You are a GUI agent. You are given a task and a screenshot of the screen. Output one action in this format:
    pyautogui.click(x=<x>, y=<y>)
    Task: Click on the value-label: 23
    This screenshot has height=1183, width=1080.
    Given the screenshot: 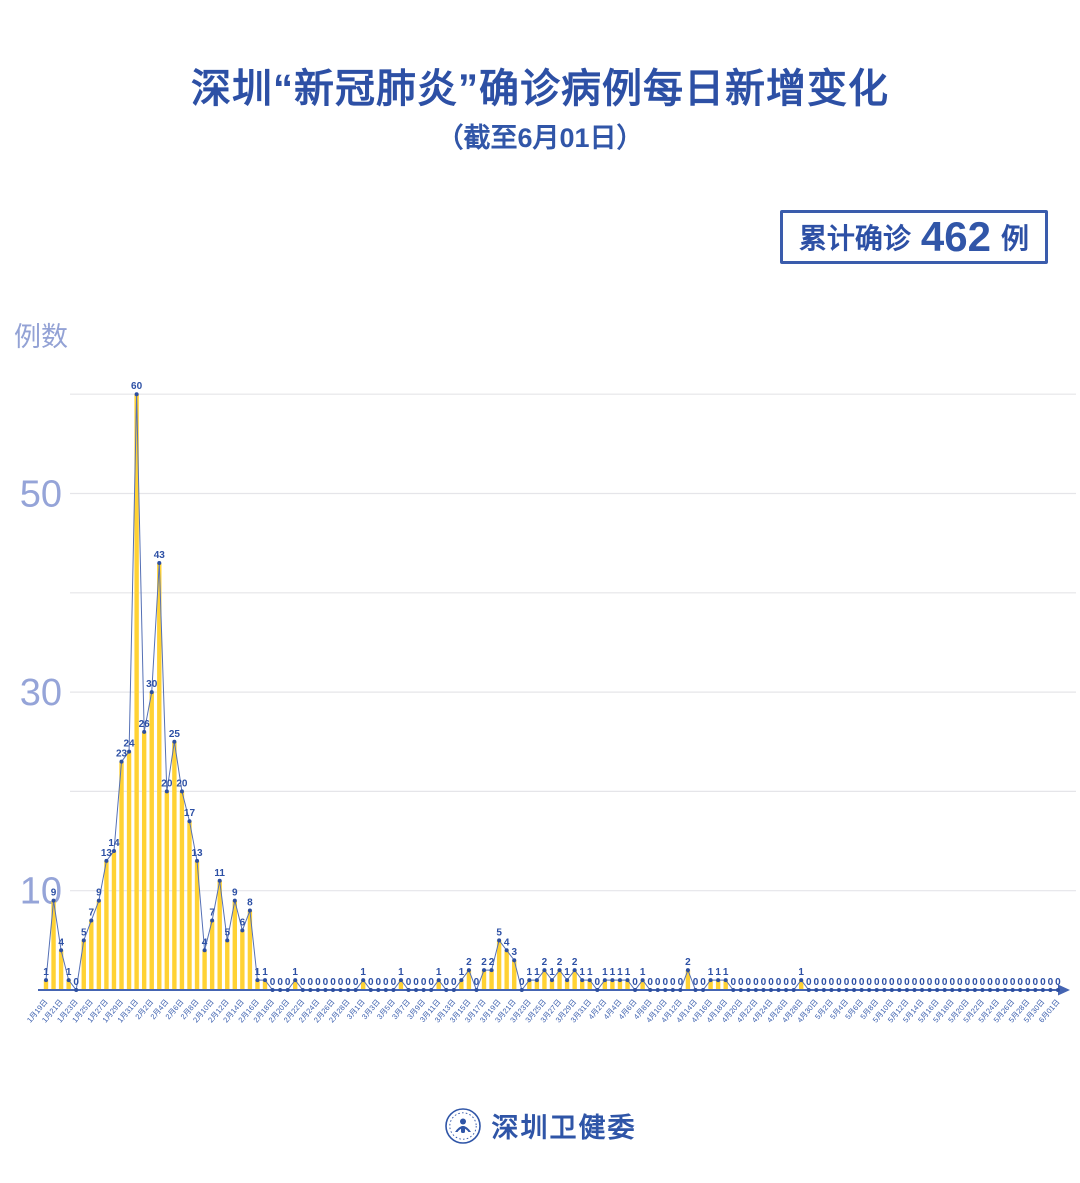 What is the action you would take?
    pyautogui.click(x=122, y=754)
    